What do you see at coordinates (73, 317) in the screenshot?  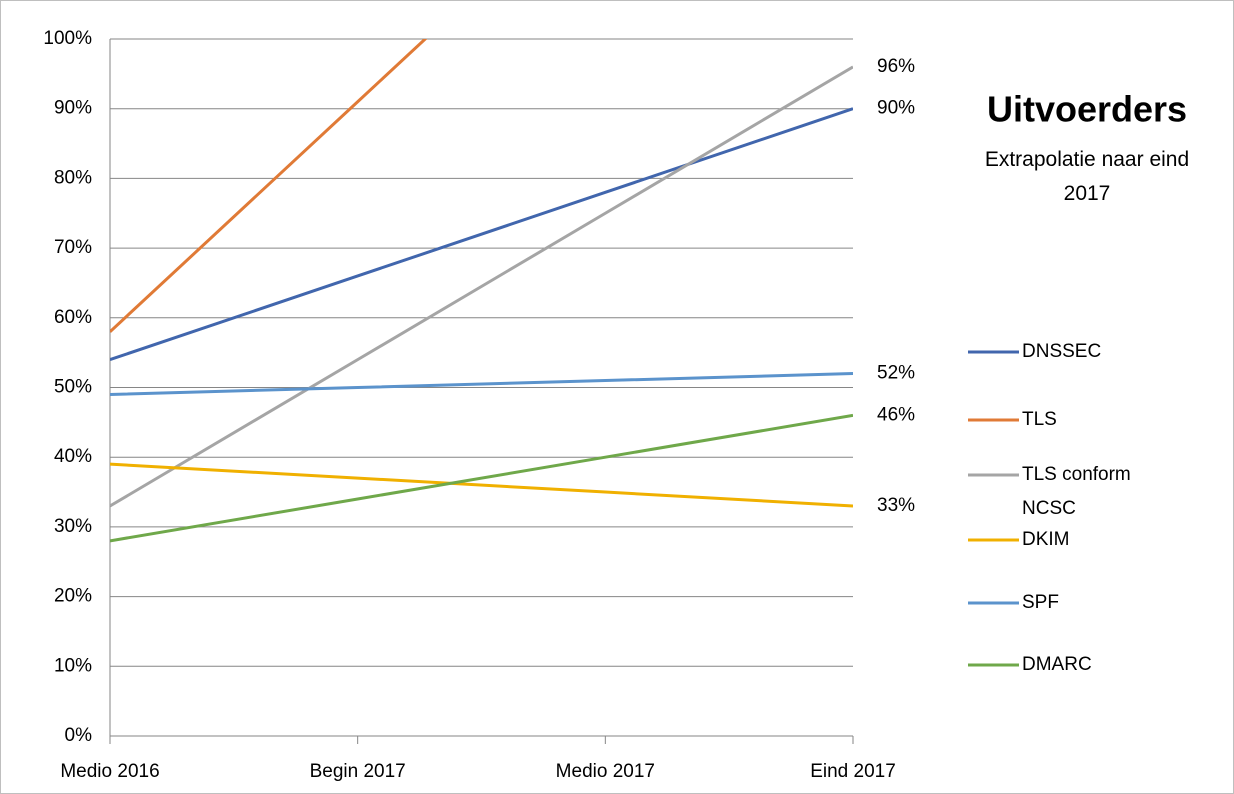 I see `y-tick-label: 60%` at bounding box center [73, 317].